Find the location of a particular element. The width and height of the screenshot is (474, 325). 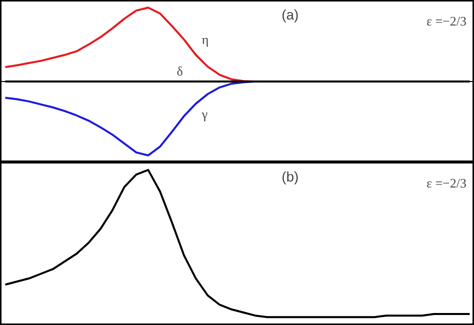

annotation: (a) is located at coordinates (290, 14).